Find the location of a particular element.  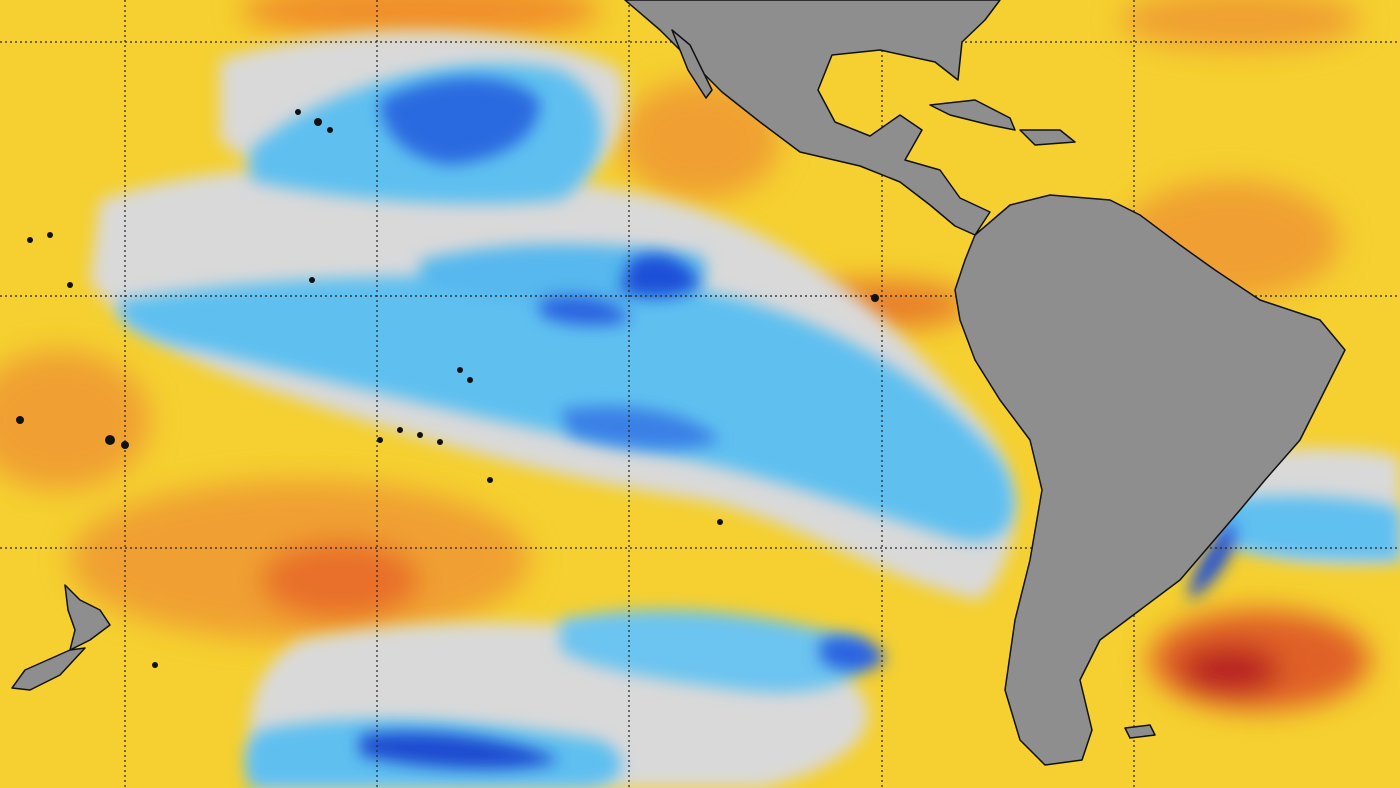

north-america is located at coordinates (812, 118).